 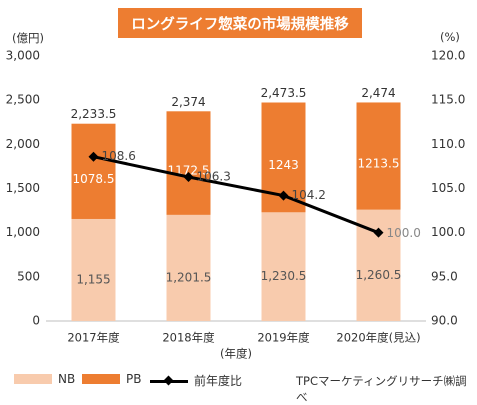 What do you see at coordinates (218, 381) in the screenshot?
I see `legend-label-yoy: 前年度比` at bounding box center [218, 381].